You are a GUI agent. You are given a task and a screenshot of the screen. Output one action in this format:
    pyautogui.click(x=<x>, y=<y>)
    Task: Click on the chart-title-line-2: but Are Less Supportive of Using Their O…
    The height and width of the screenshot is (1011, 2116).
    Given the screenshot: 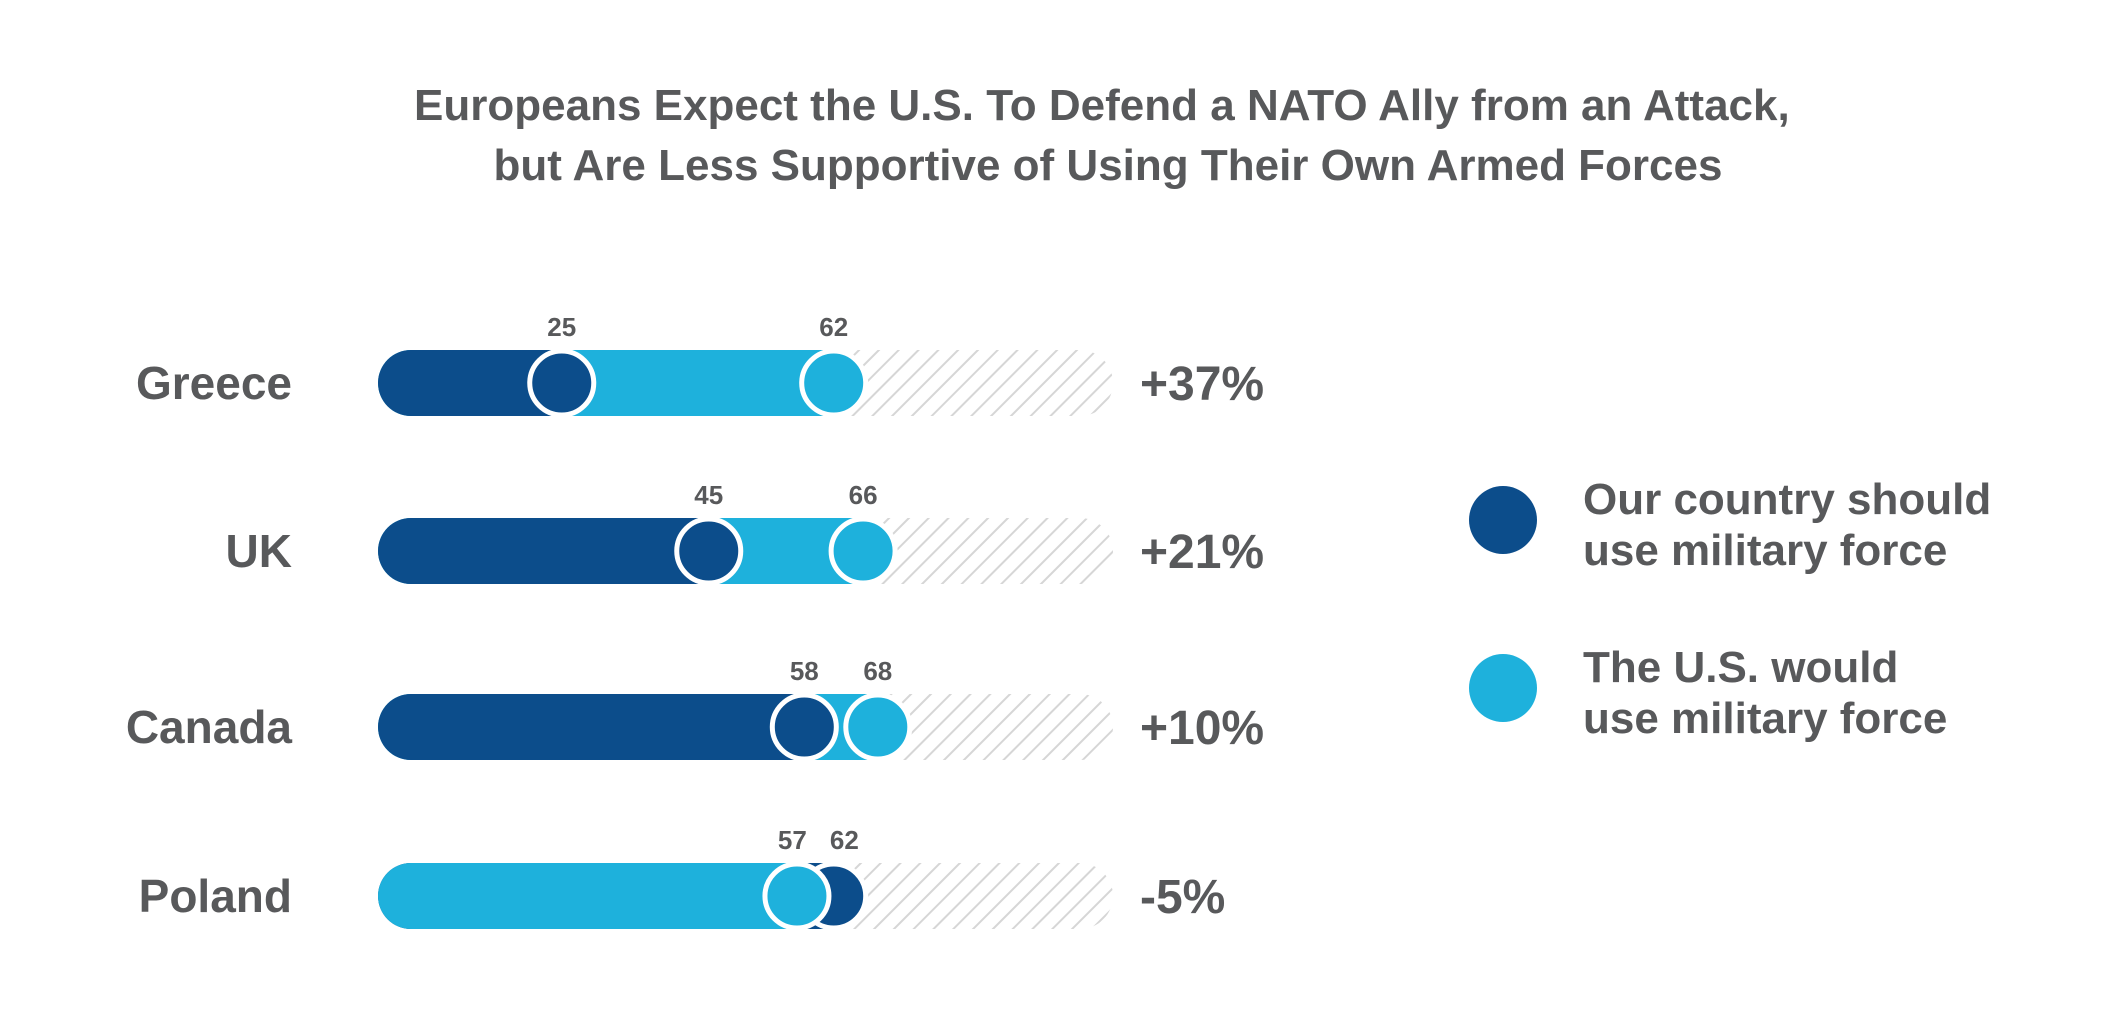 What is the action you would take?
    pyautogui.click(x=1108, y=165)
    